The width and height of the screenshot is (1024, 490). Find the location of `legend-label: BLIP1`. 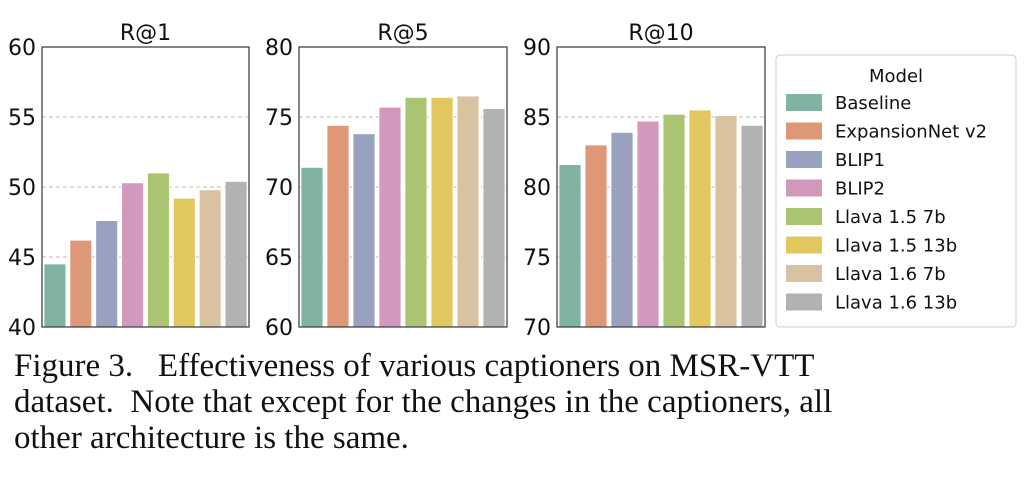

legend-label: BLIP1 is located at coordinates (860, 160).